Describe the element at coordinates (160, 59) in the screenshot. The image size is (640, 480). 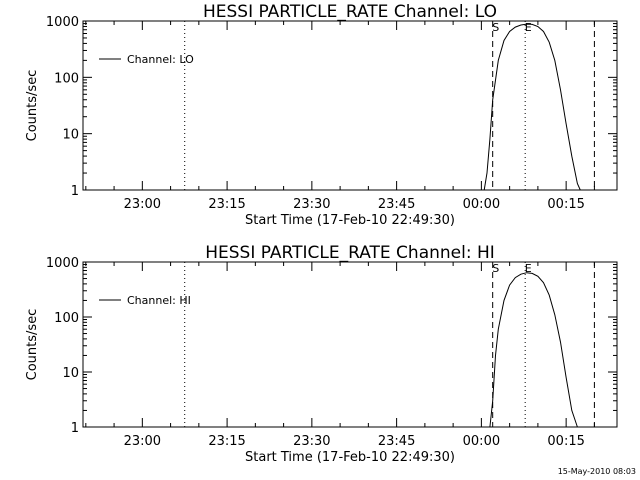
I see `legend-label: Channel: LO` at that location.